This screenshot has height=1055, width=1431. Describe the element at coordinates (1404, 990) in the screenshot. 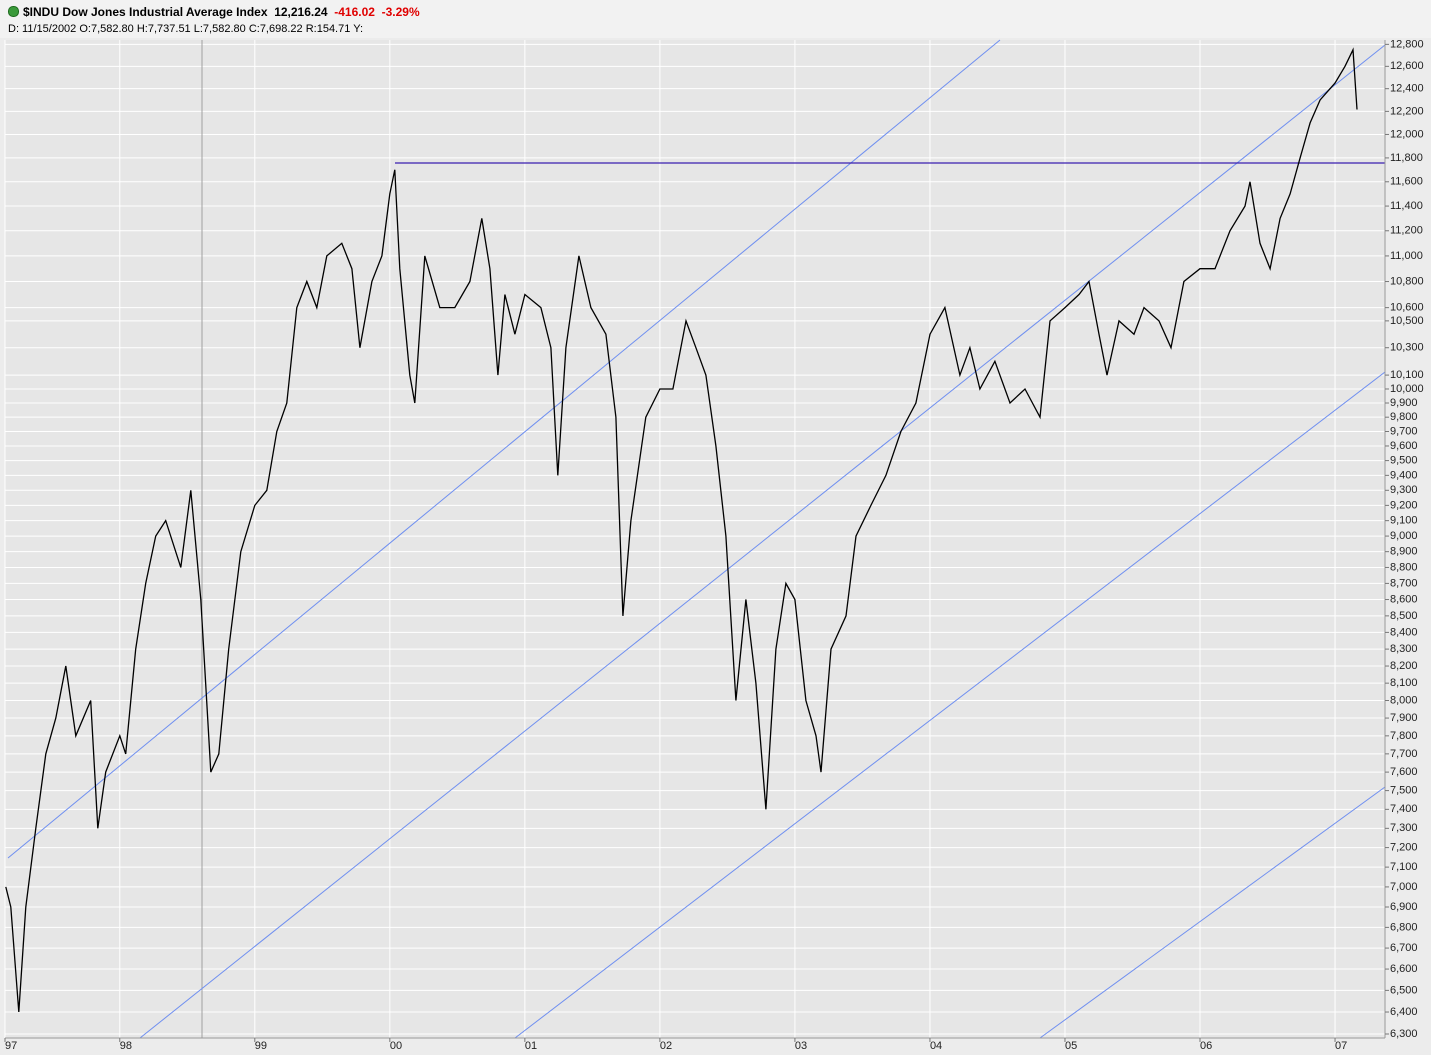

I see `y-tick-label: 6,500` at that location.